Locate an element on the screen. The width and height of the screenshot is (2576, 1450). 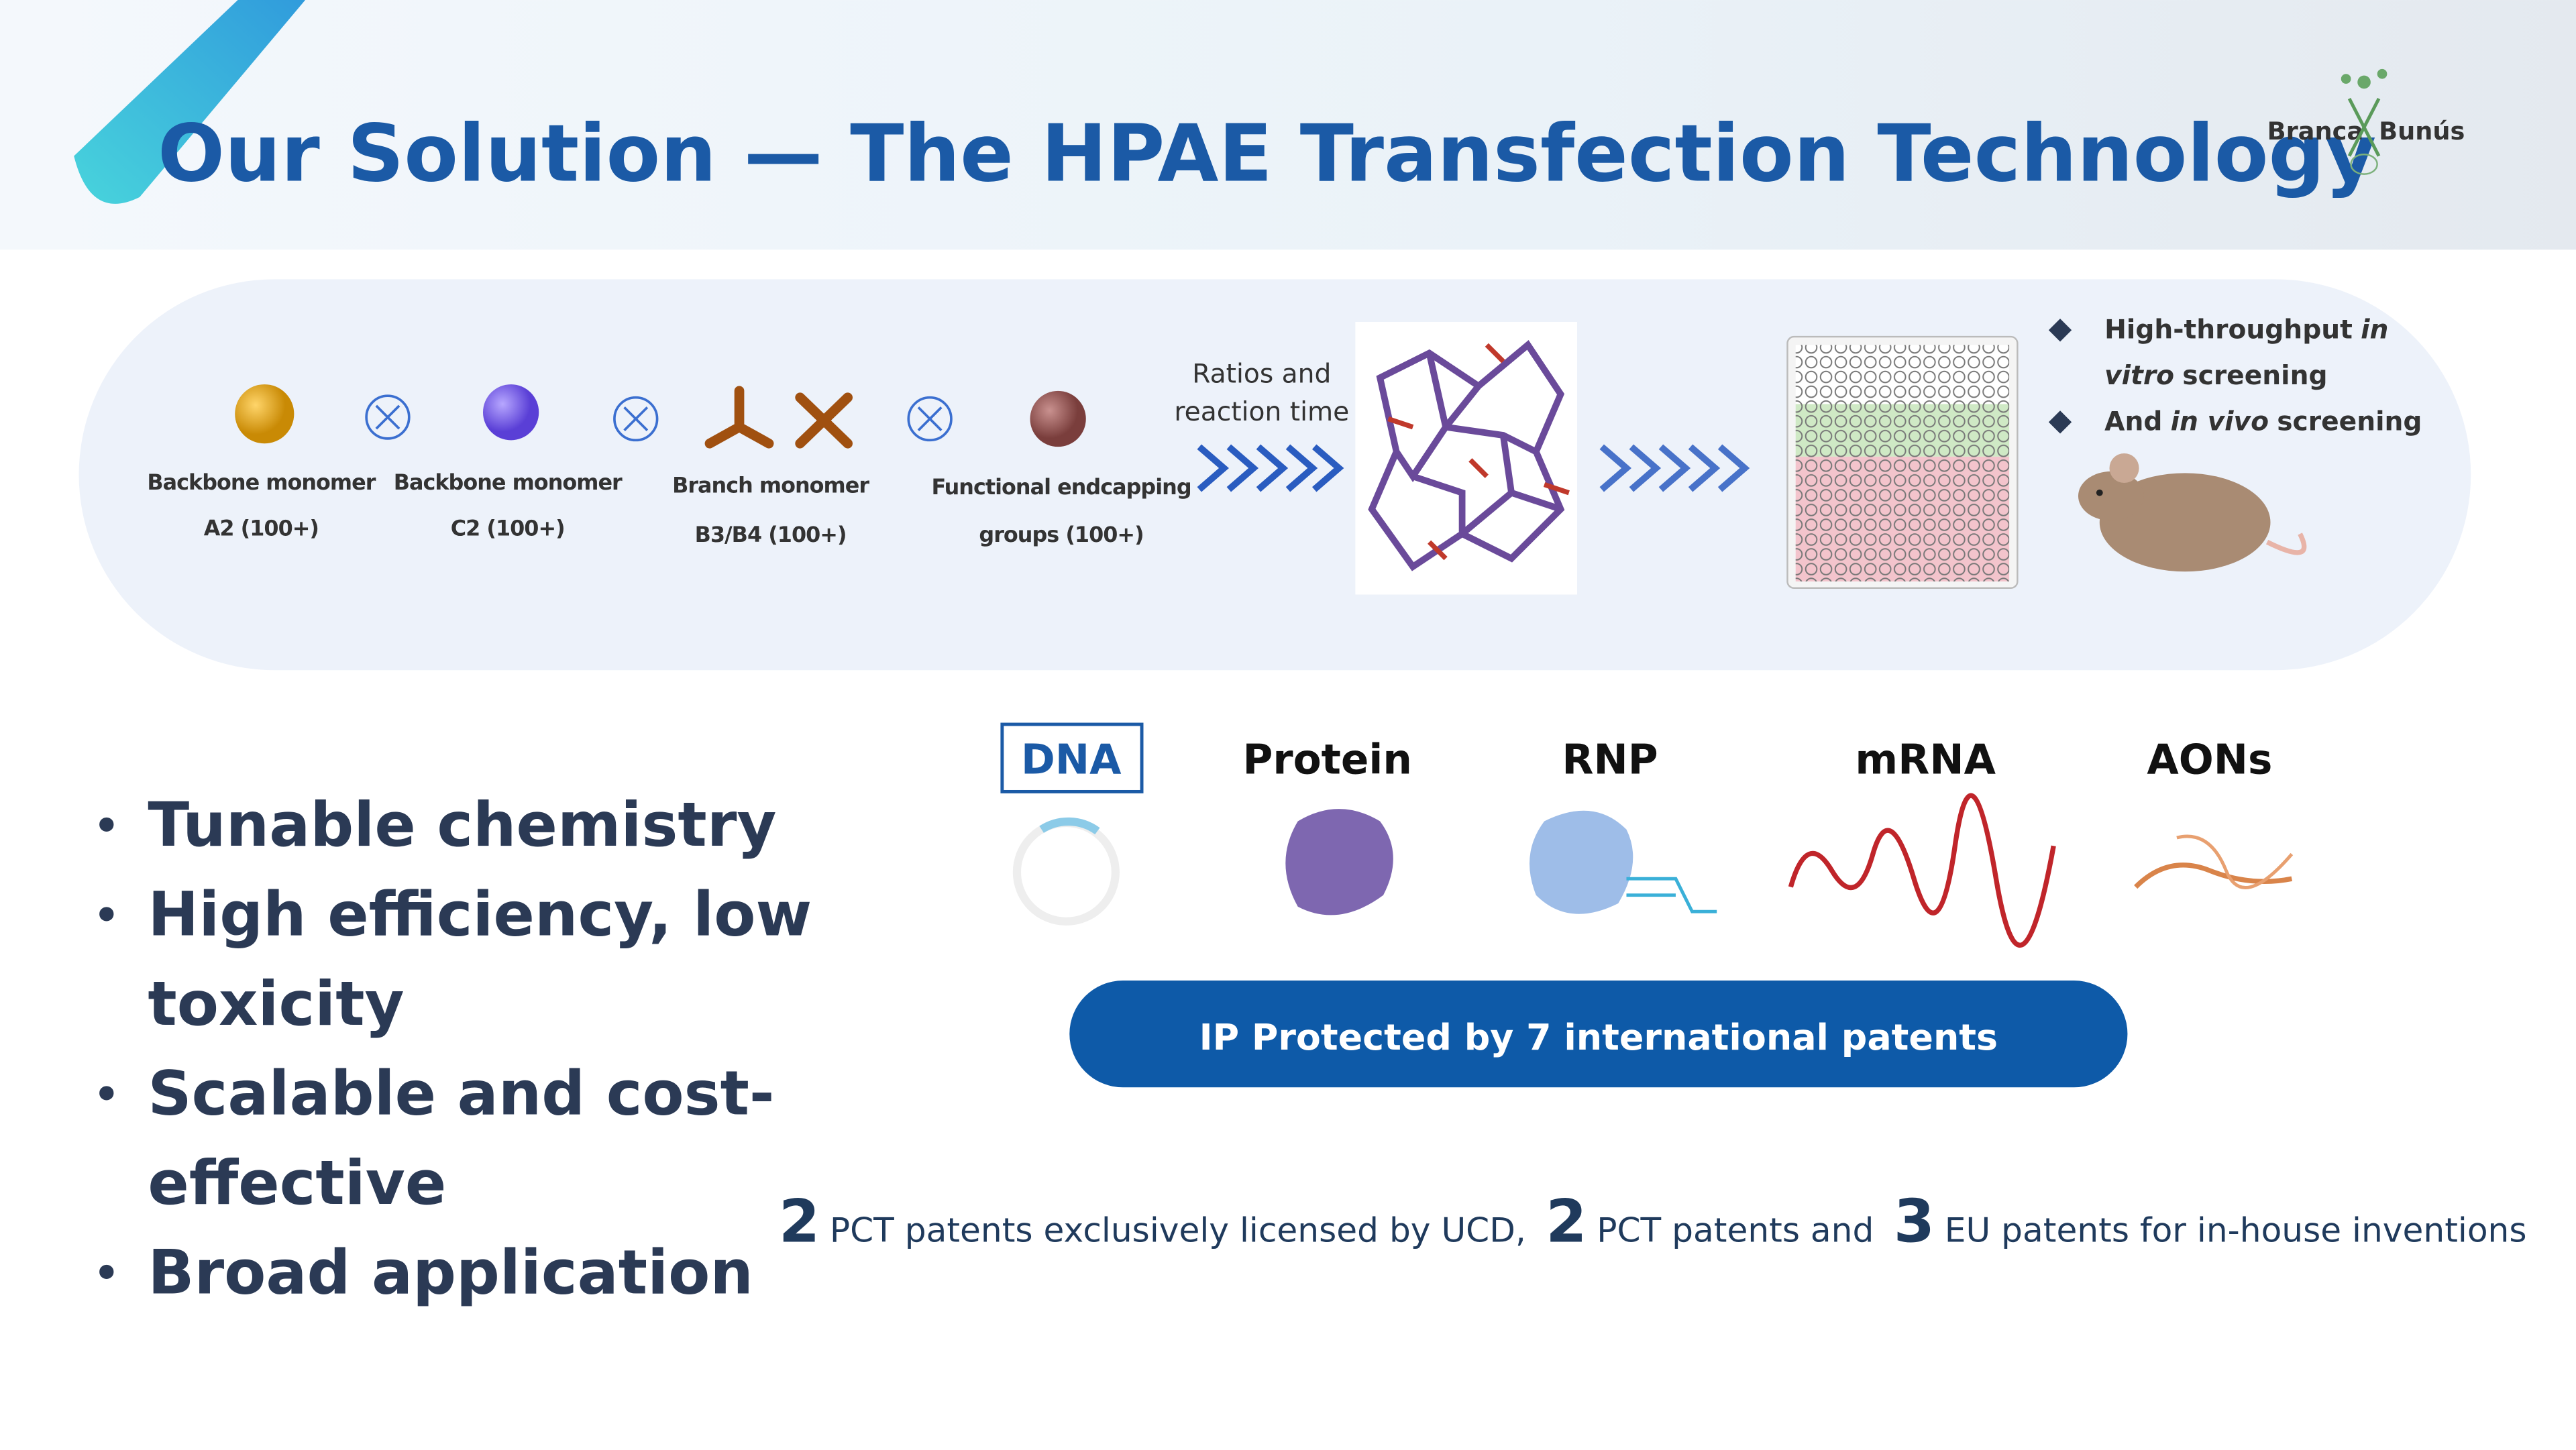
cargo-icons is located at coordinates (1647, 835).